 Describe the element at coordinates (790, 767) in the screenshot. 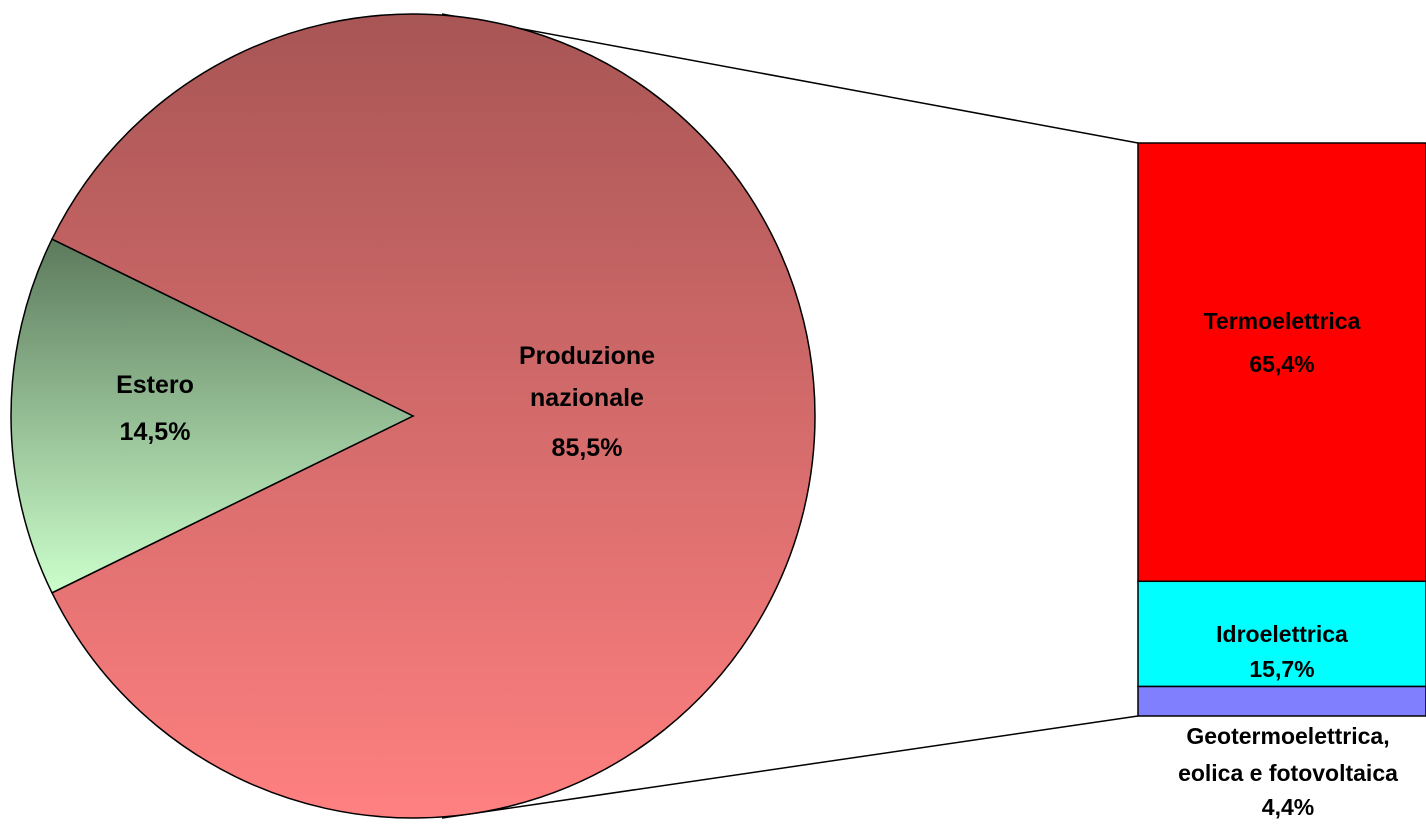

I see `connector-line-bottom` at that location.